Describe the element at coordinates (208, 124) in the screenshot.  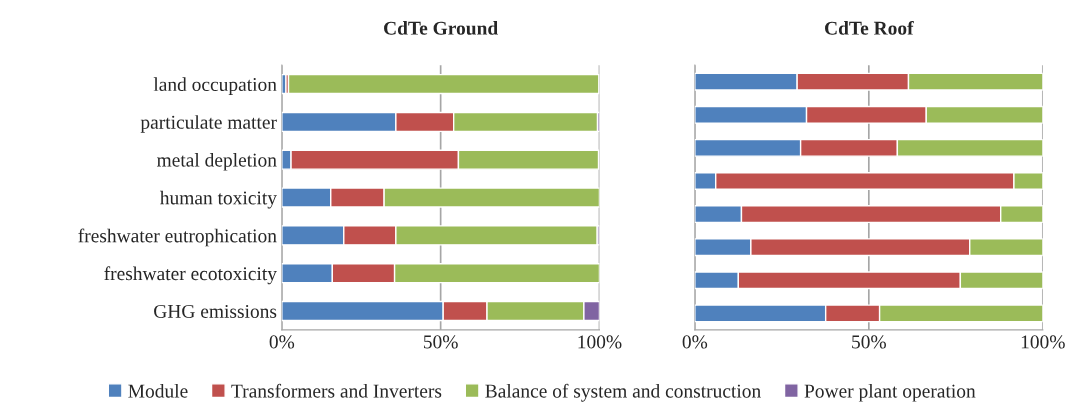
I see `y-tick-label: particulate matter` at that location.